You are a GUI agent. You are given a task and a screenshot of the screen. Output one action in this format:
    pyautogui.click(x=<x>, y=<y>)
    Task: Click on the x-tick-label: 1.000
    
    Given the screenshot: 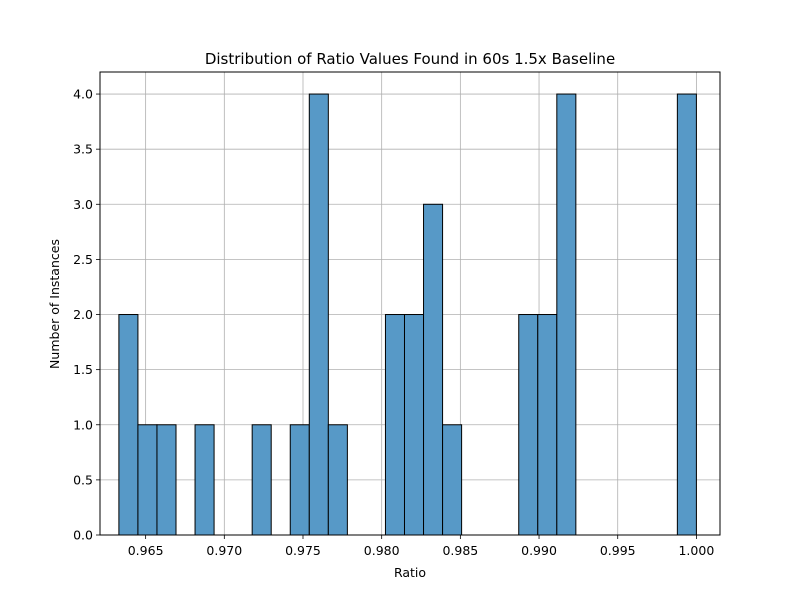 What is the action you would take?
    pyautogui.click(x=696, y=550)
    